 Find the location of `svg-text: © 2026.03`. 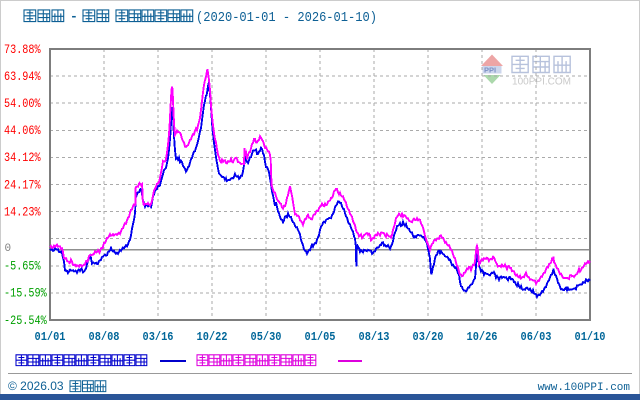

svg-text: © 2026.03 is located at coordinates (36, 386).